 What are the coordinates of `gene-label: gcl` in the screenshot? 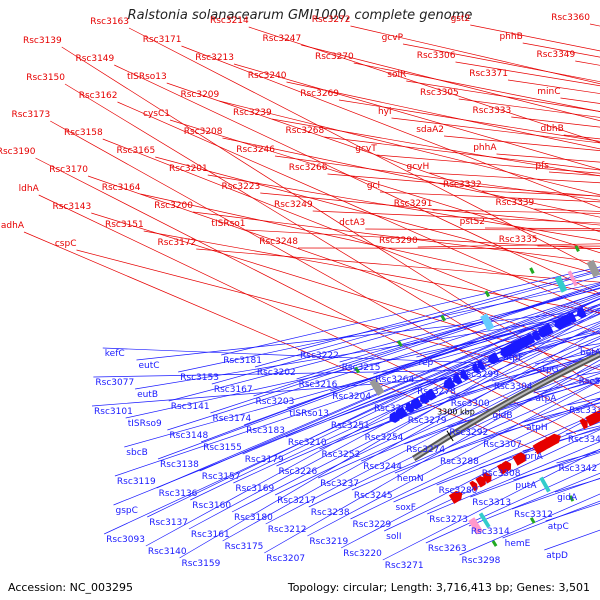 It's located at (373, 186).